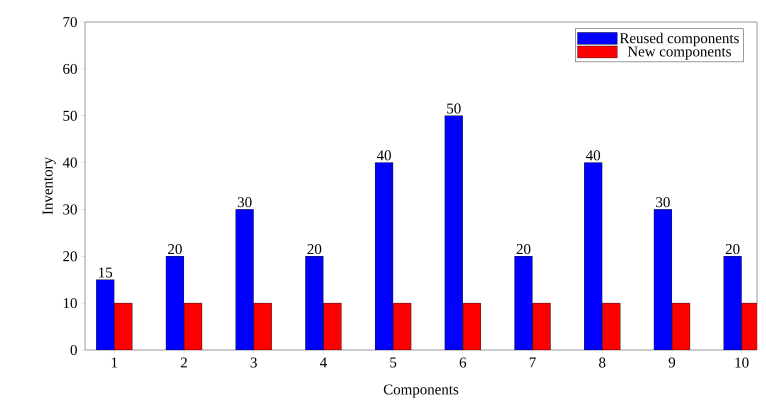 Image resolution: width=766 pixels, height=417 pixels. Describe the element at coordinates (742, 363) in the screenshot. I see `x-tick-label: 10` at that location.